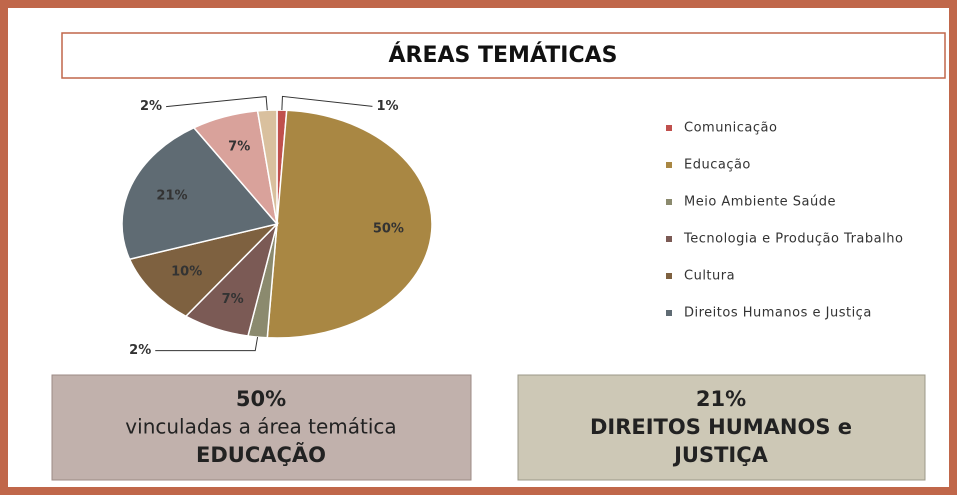  I want to click on callout-text: DIREITOS HUMANOS e, so click(721, 427).